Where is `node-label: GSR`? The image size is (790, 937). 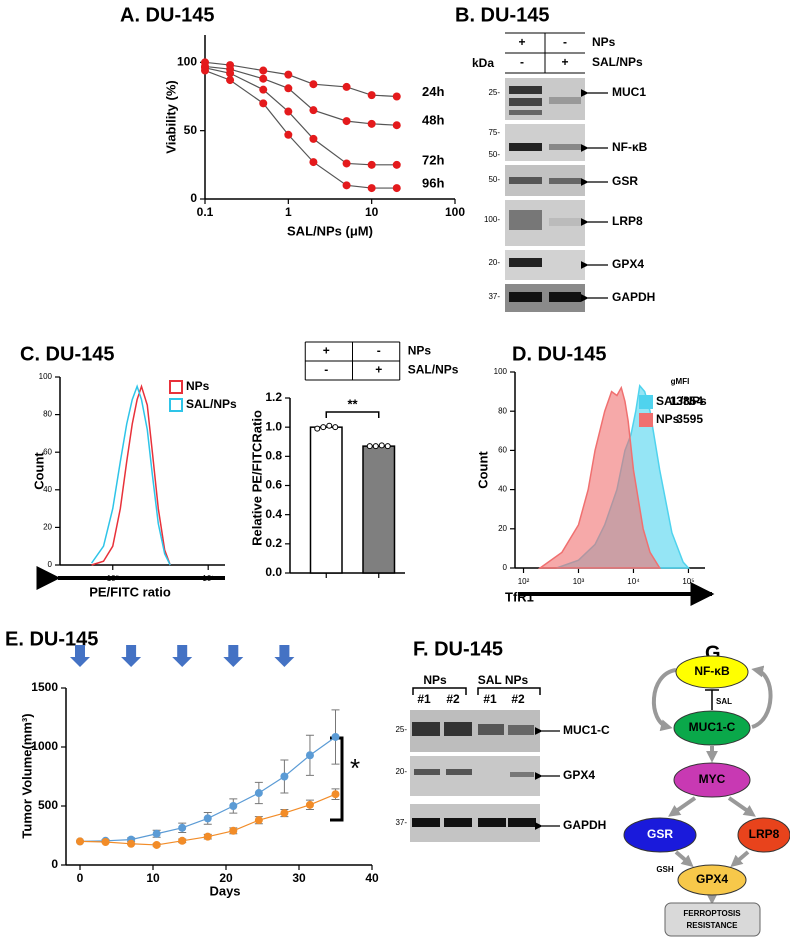
node-label: GSR is located at coordinates (660, 834).